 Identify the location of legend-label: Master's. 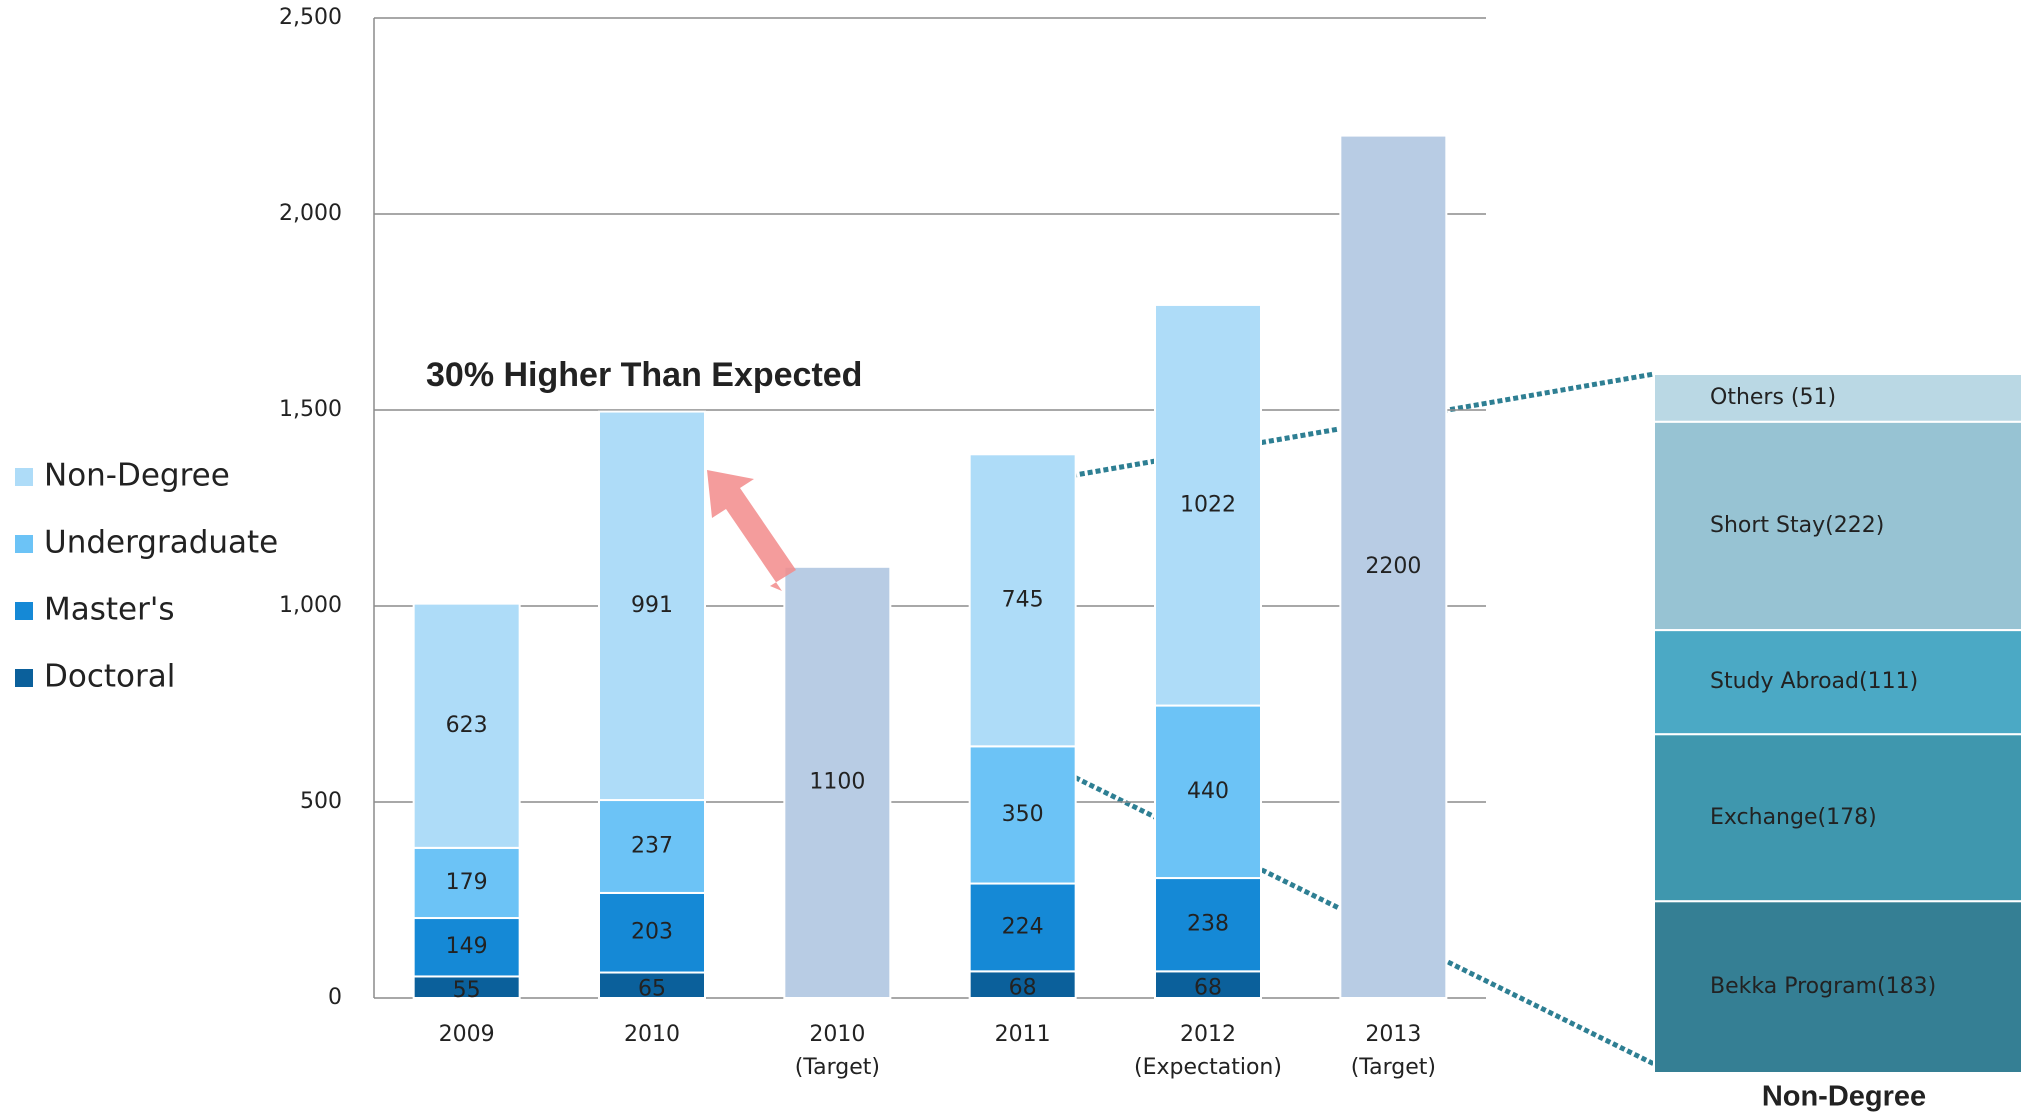
(109, 610).